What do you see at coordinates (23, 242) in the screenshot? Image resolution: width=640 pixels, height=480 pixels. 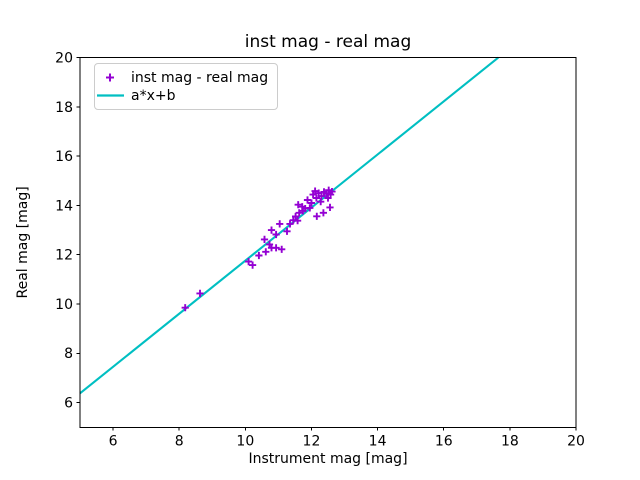 I see `y-axis-label: Real mag [mag]` at bounding box center [23, 242].